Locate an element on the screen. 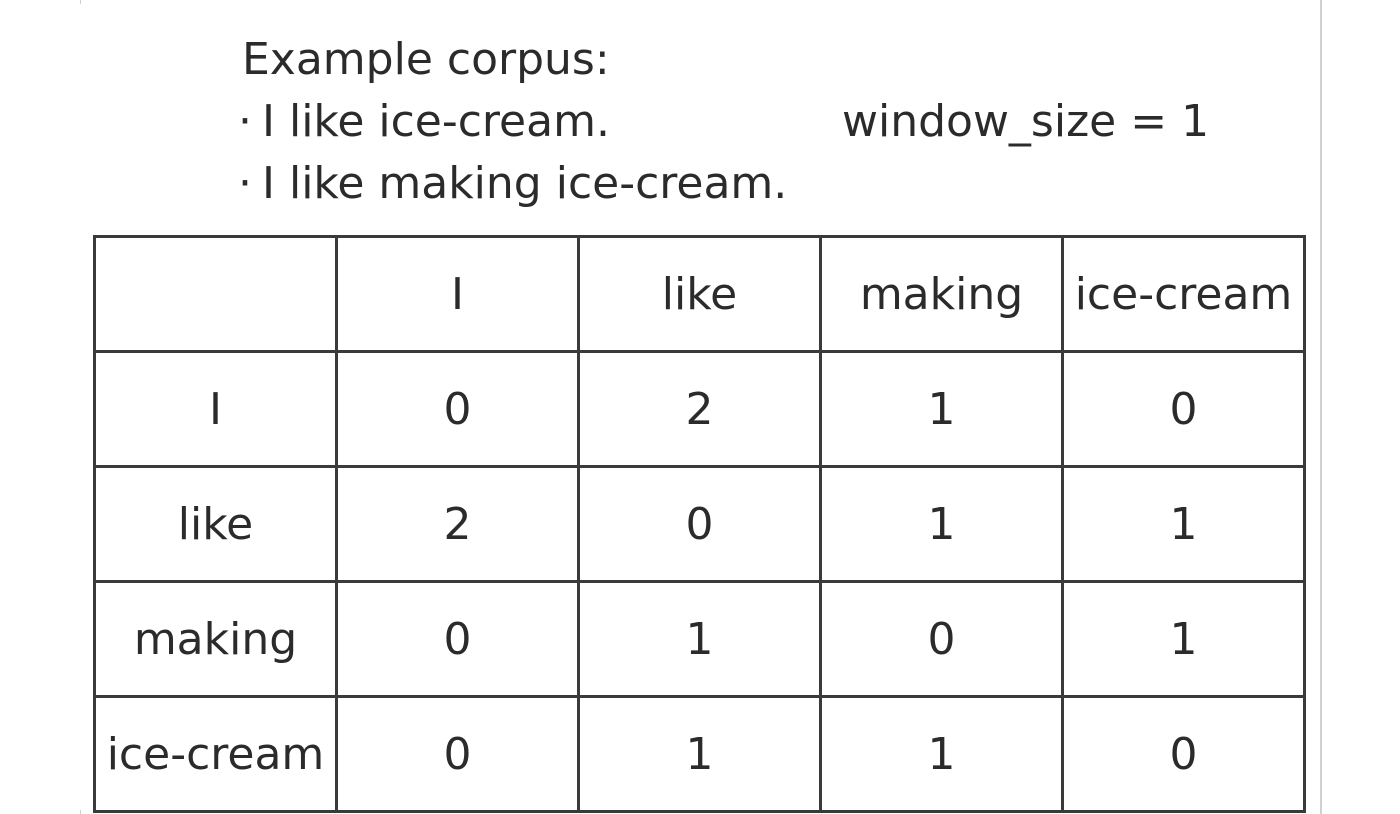 This screenshot has height=814, width=1400. corpus-title: Example corpus: is located at coordinates (426, 59).